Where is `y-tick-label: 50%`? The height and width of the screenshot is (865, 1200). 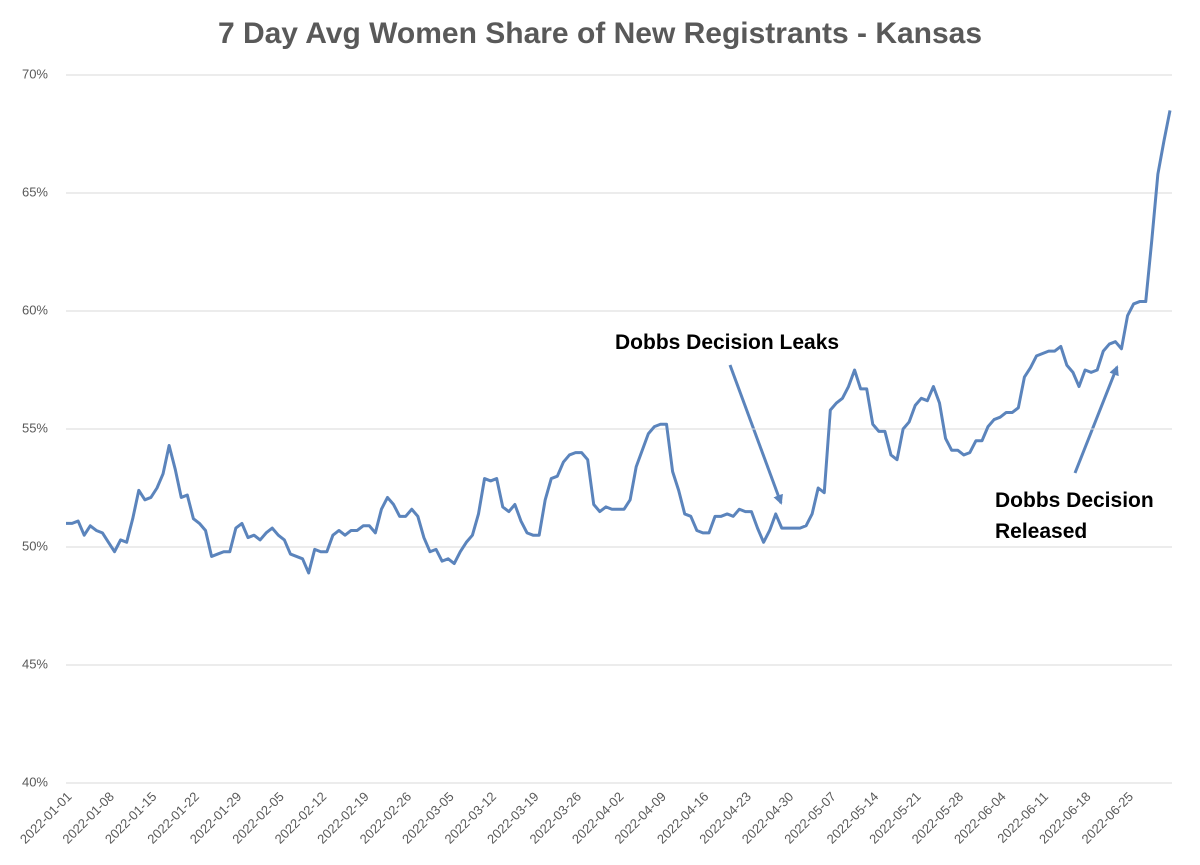 y-tick-label: 50% is located at coordinates (35, 545).